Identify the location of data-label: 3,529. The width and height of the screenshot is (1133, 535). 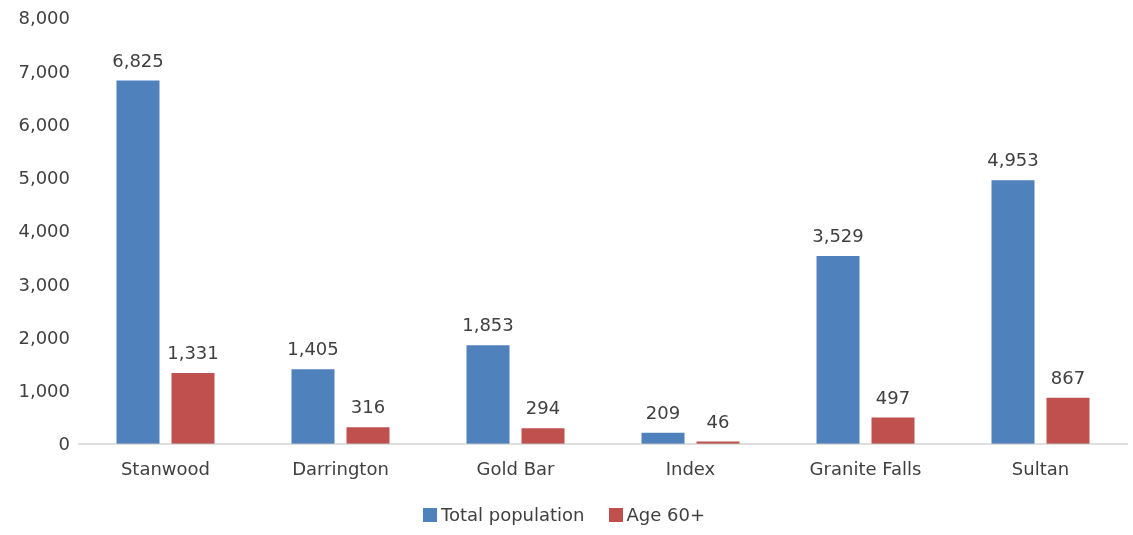
(838, 236).